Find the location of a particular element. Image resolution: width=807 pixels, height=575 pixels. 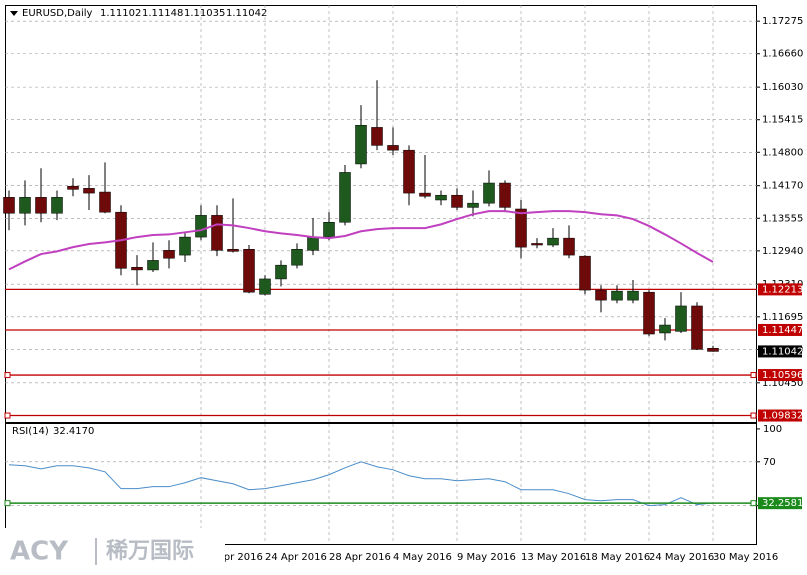

title-open: 1.11102 is located at coordinates (120, 13).